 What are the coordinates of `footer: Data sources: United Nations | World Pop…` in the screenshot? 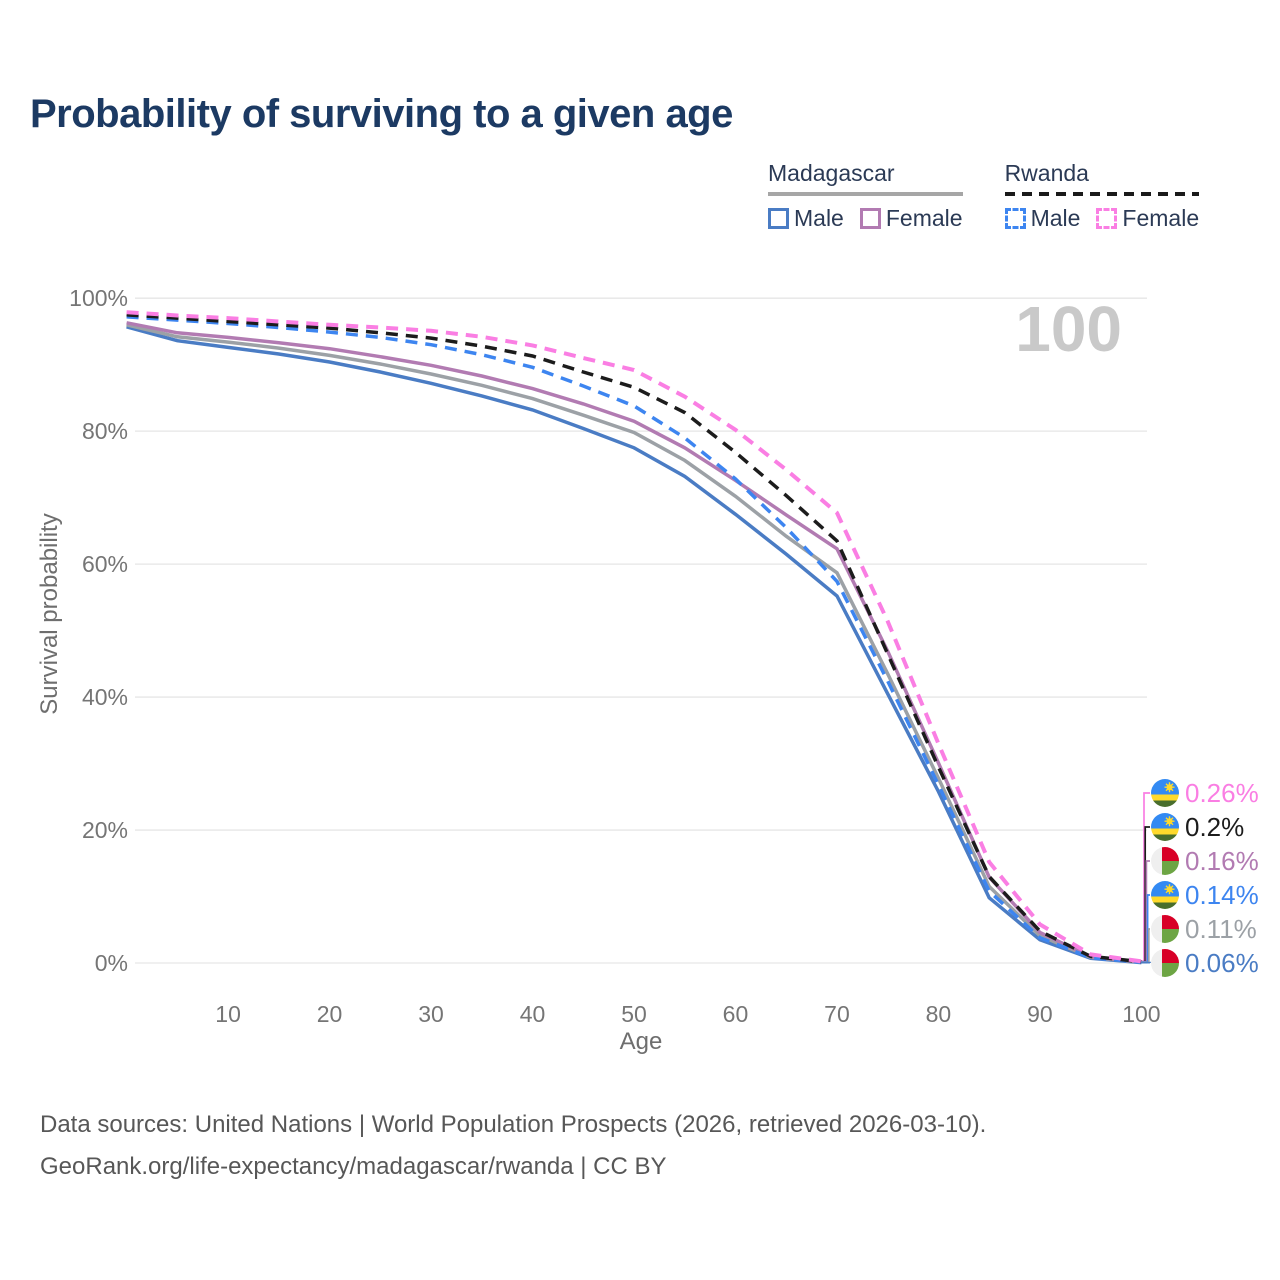 It's located at (513, 1146).